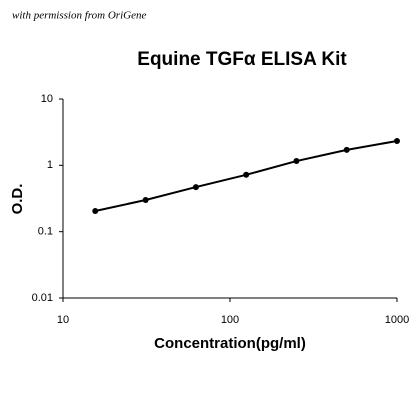 The height and width of the screenshot is (420, 420). What do you see at coordinates (230, 343) in the screenshot?
I see `x-axis-label: Concentration(pg/ml)` at bounding box center [230, 343].